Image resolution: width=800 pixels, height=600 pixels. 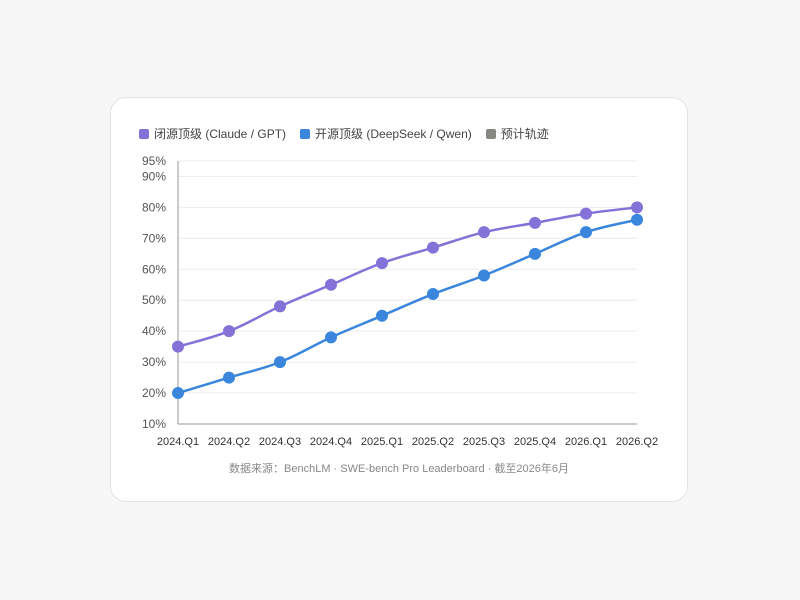 I want to click on legend-label-open: 开源顶级 (DeepSeek / Qwen), so click(x=393, y=134).